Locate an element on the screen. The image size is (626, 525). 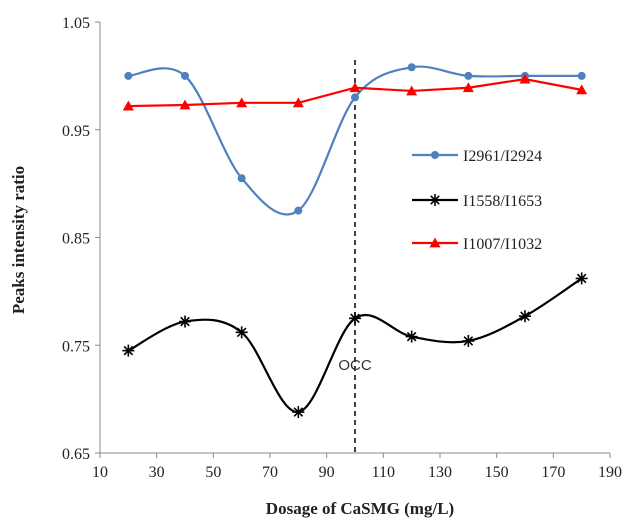
legend-label: I2961/I2924 is located at coordinates (502, 156).